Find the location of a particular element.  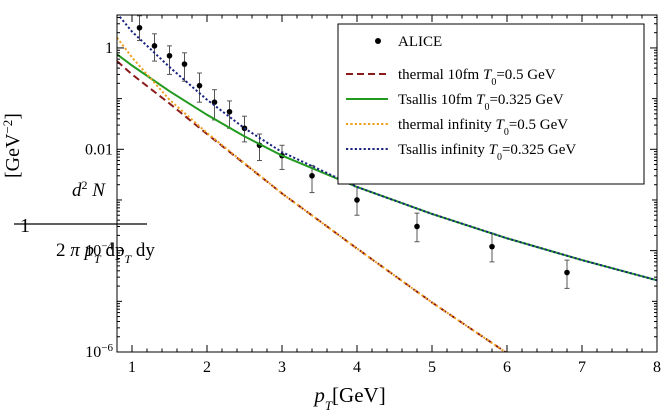

y-axis-label: d2 N 1 2 π pT dpT dy [GeV−2] is located at coordinates (77, 189).